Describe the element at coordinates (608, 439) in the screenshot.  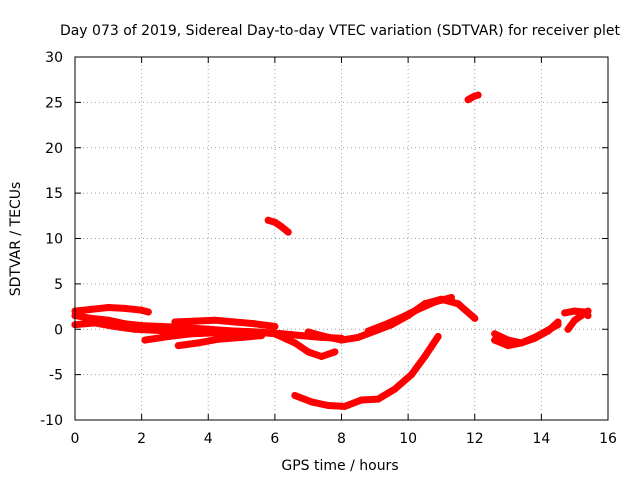
I see `x-tick-label: 16` at that location.